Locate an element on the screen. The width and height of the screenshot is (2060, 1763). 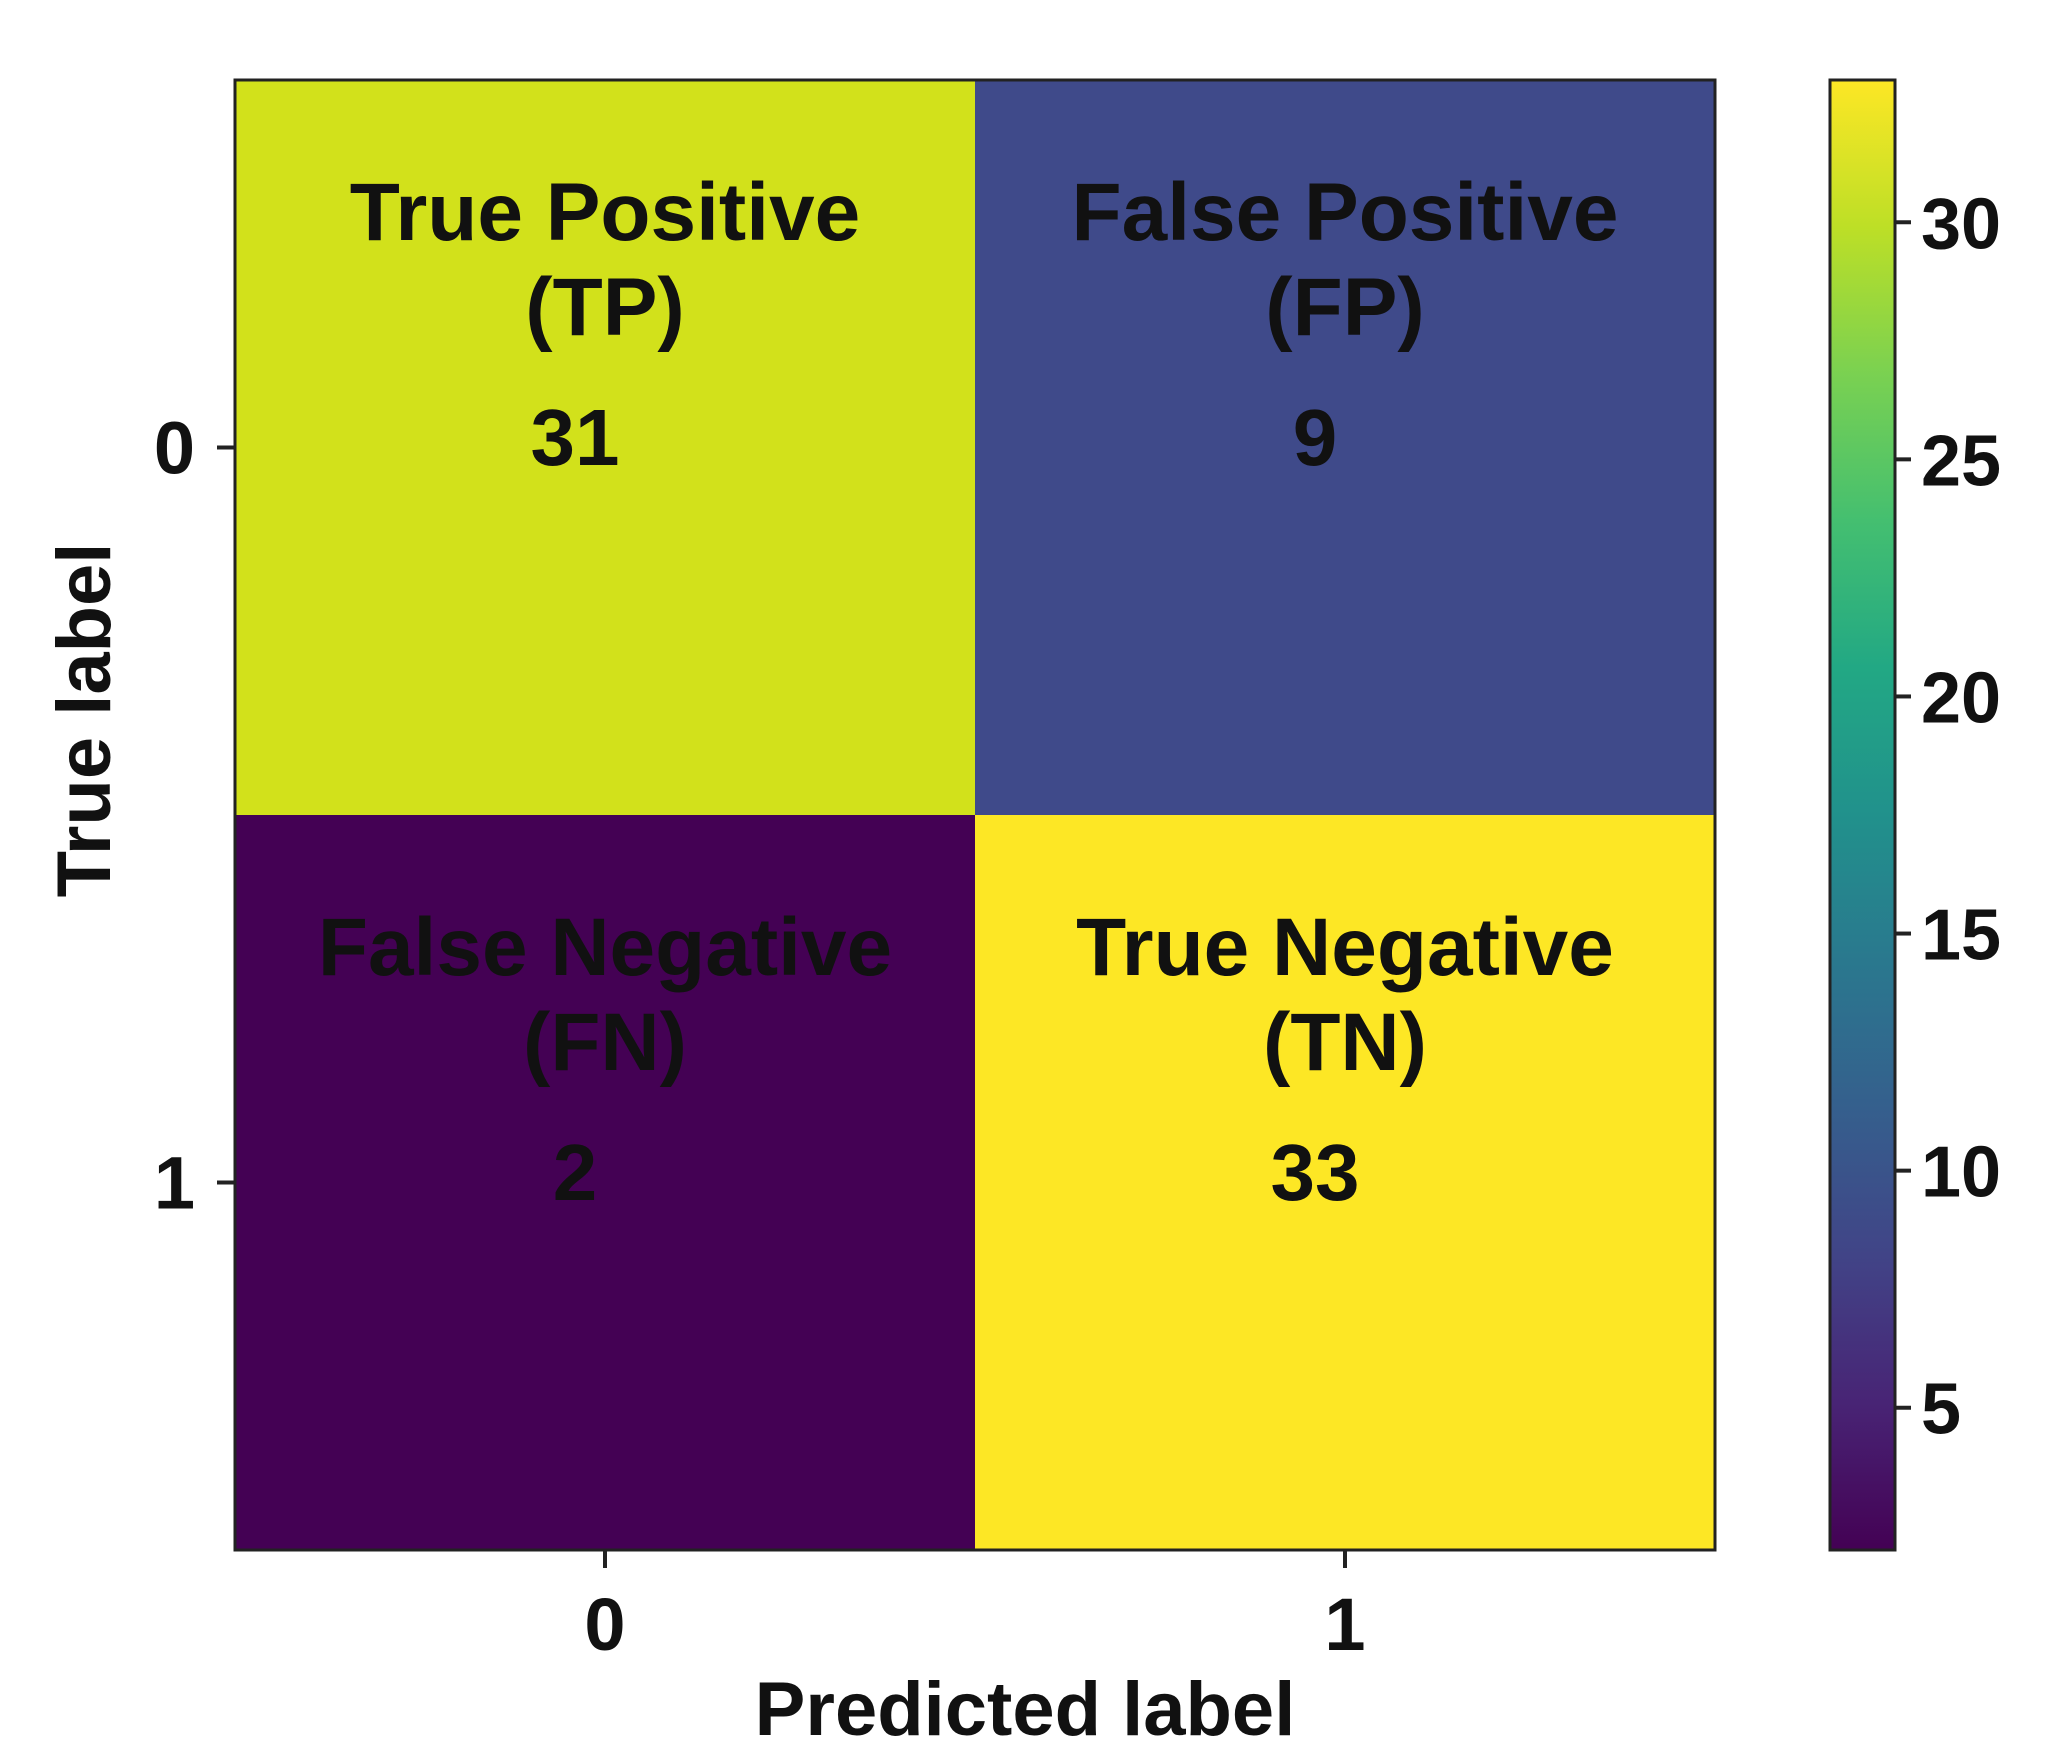
y-tick-label: 1 is located at coordinates (174, 1183).